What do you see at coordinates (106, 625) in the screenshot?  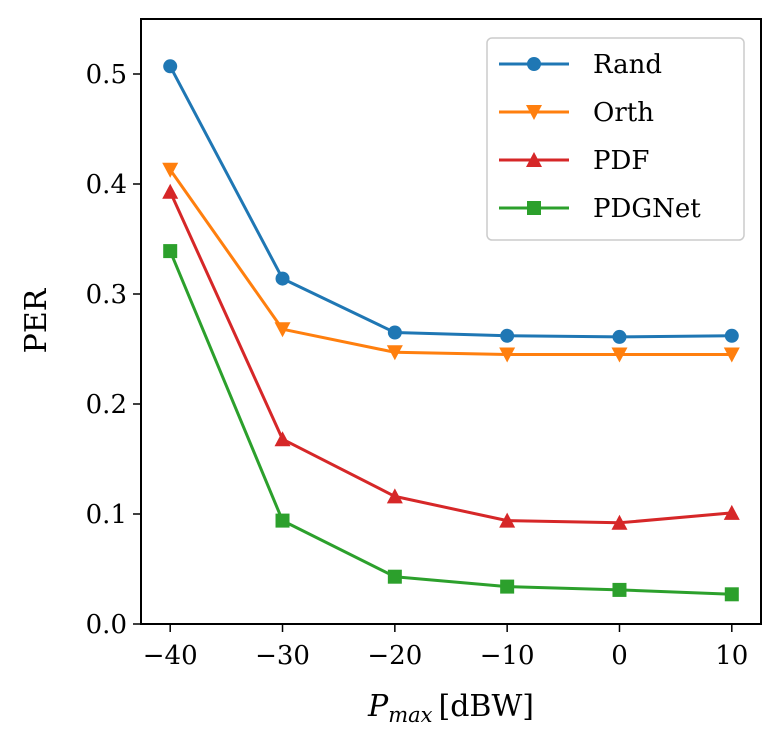 I see `y-tick-label: 0.0` at bounding box center [106, 625].